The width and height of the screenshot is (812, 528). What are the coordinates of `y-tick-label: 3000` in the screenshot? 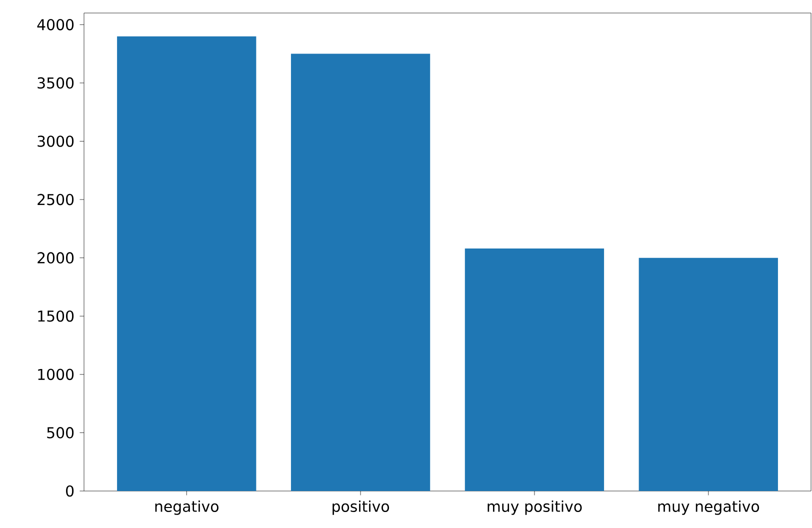 It's located at (56, 141).